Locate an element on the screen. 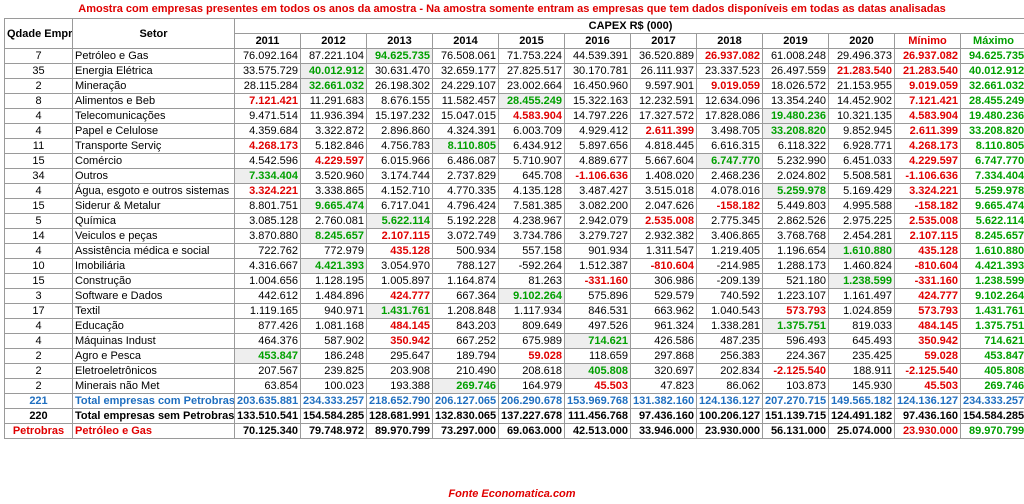 The height and width of the screenshot is (504, 1024). capex-value-cell: 256.383 is located at coordinates (729, 356).